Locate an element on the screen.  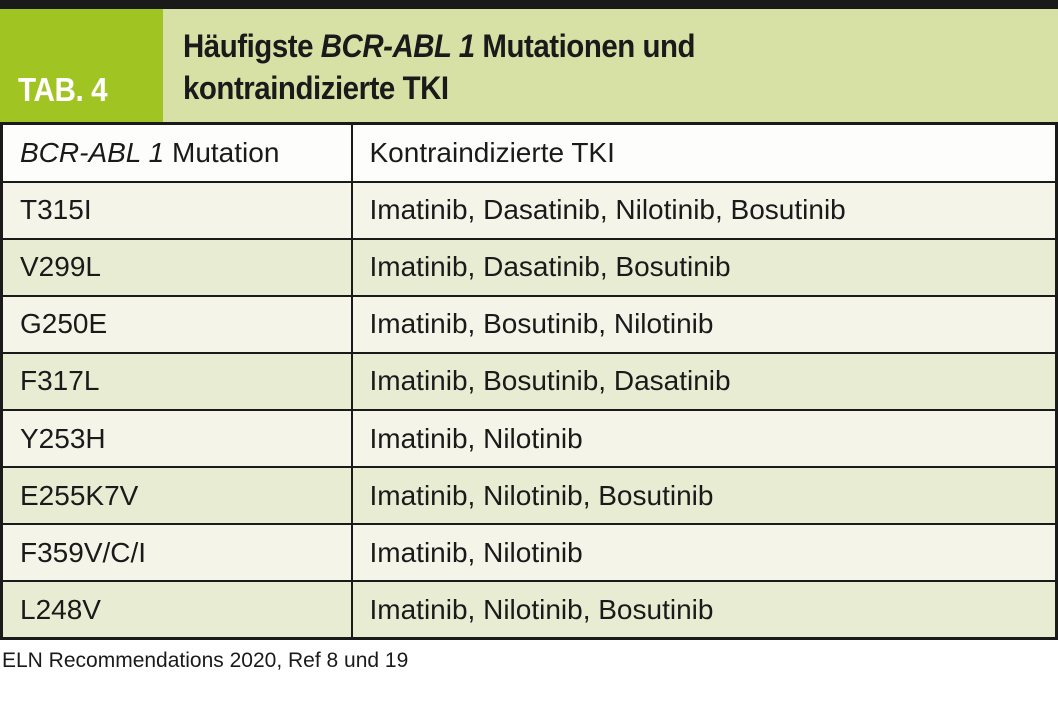
figure-title-line1: Häufigste BCR-ABL 1 Mutationen und is located at coordinates (620, 46).